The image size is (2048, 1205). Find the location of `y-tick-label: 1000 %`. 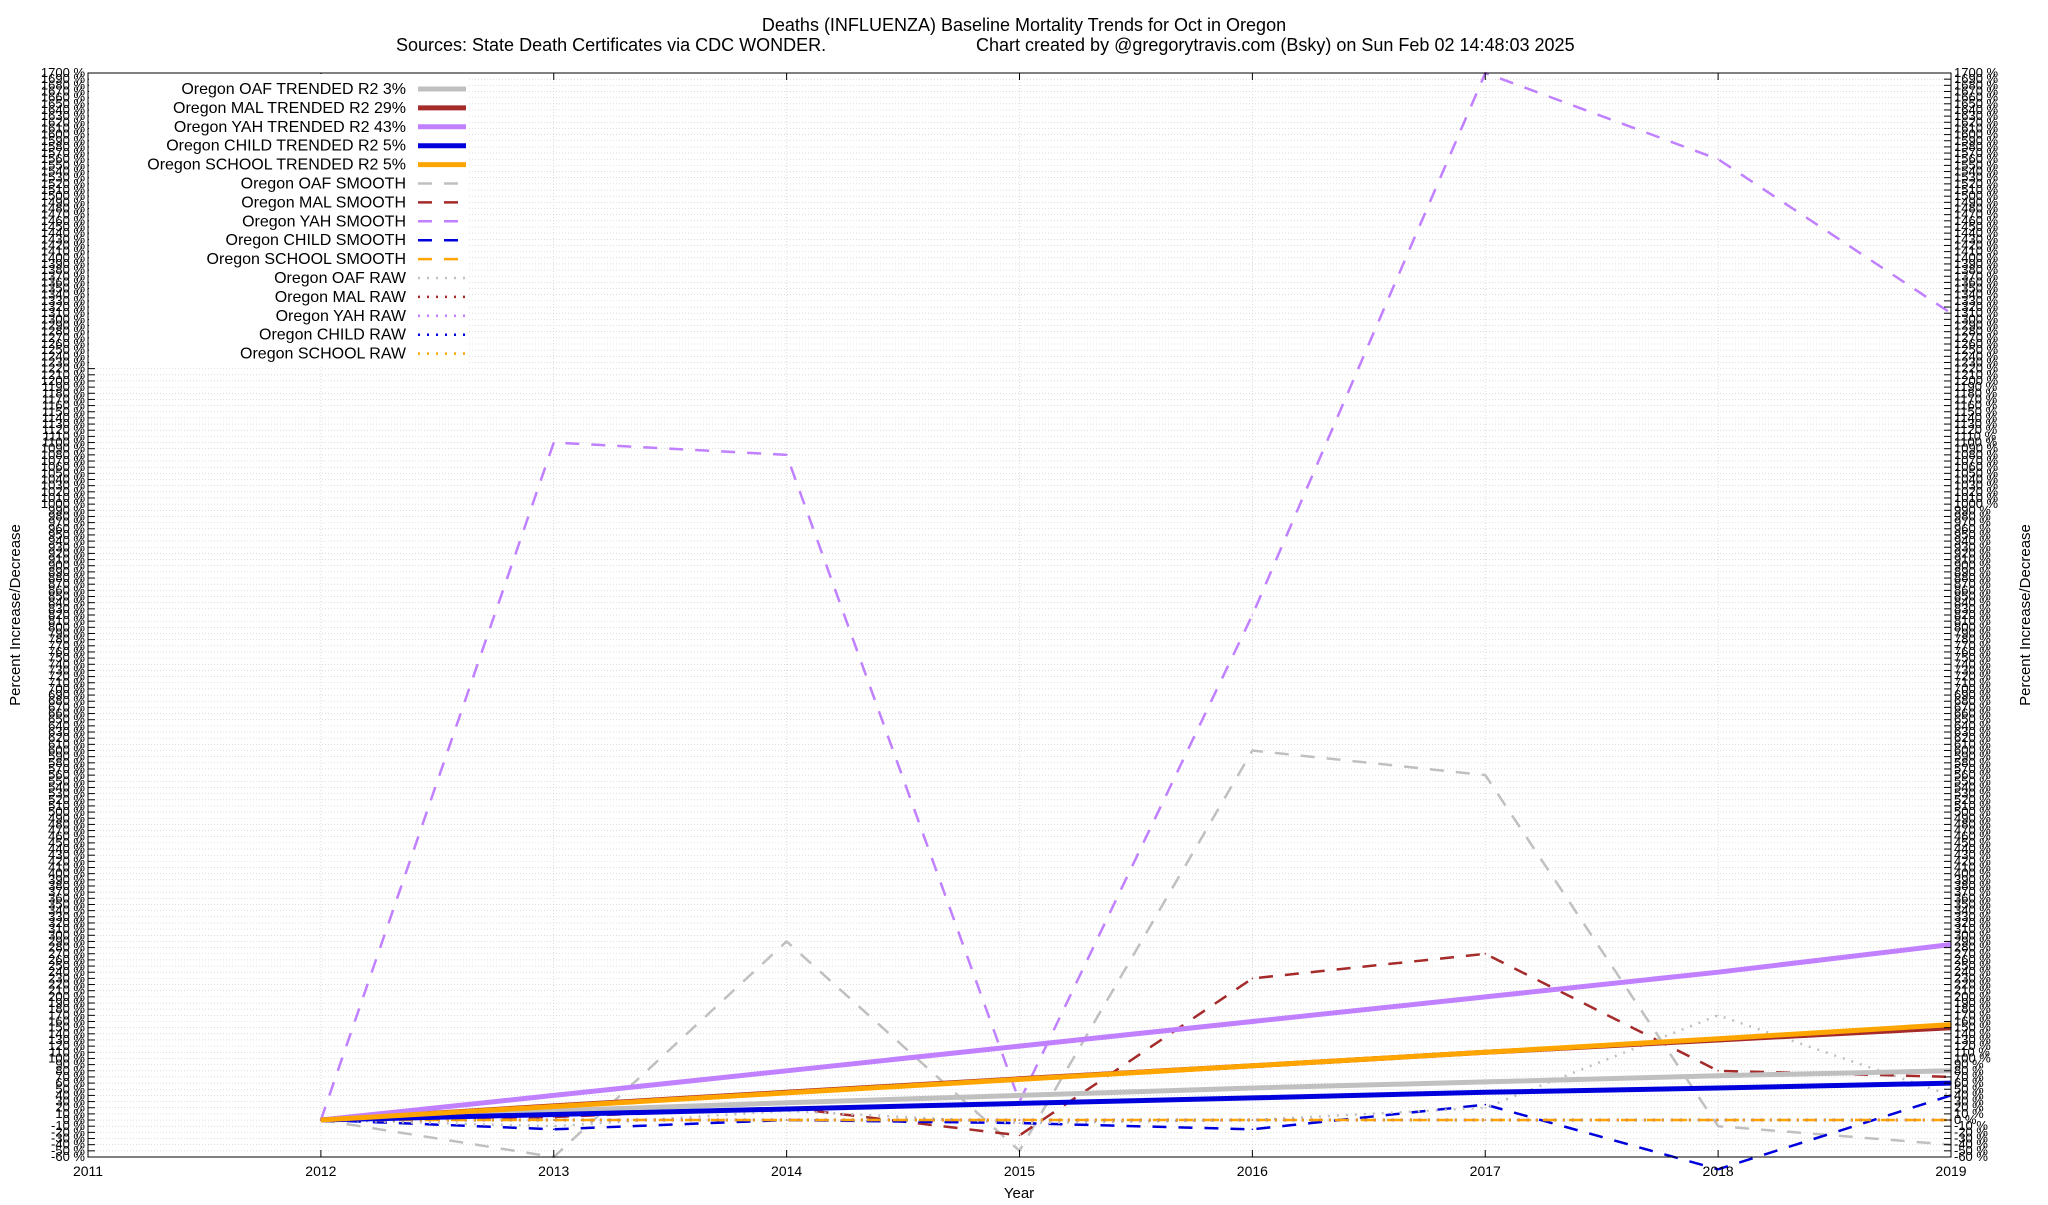

y-tick-label: 1000 % is located at coordinates (63, 503).